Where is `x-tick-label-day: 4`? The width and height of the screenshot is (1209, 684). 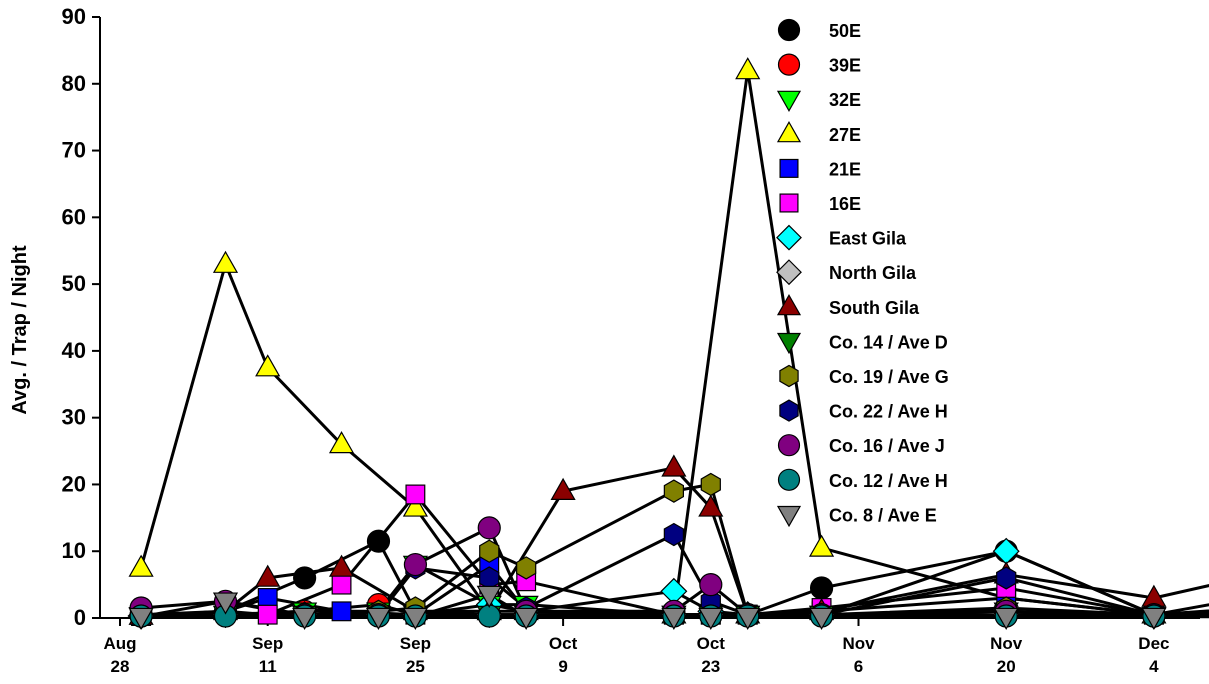
x-tick-label-day: 4 is located at coordinates (1154, 666).